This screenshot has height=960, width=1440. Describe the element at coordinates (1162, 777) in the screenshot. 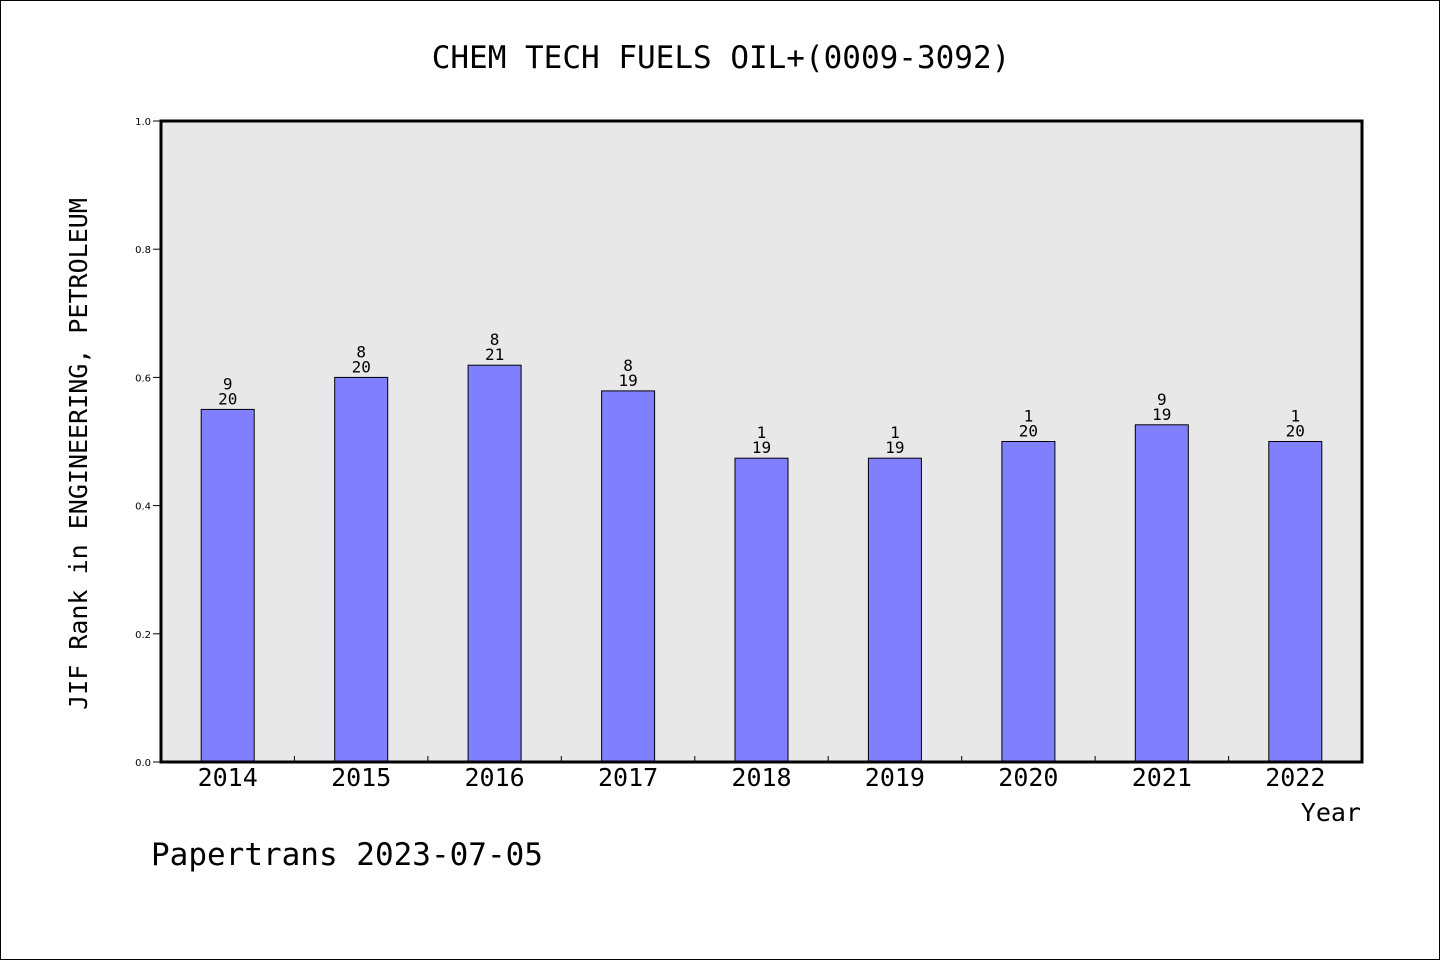

I see `x-tick-label-2021: 2021` at that location.